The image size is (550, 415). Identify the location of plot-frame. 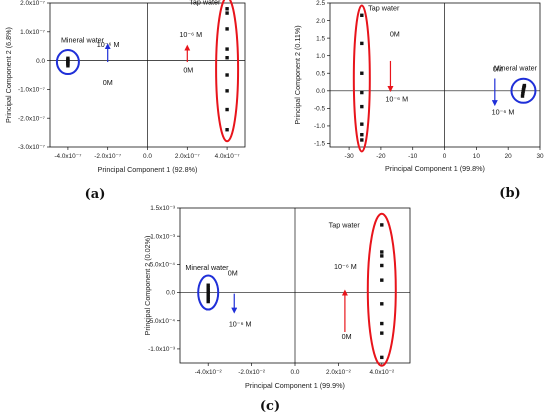
(435, 75).